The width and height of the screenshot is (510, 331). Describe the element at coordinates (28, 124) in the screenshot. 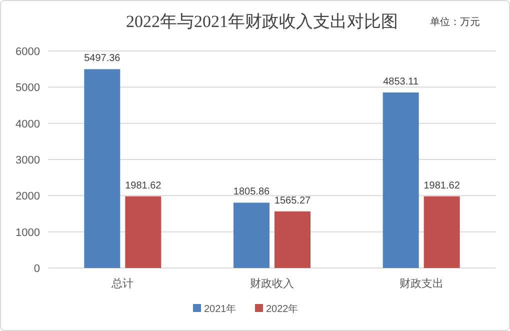

I see `y-tick-label: 4000` at that location.